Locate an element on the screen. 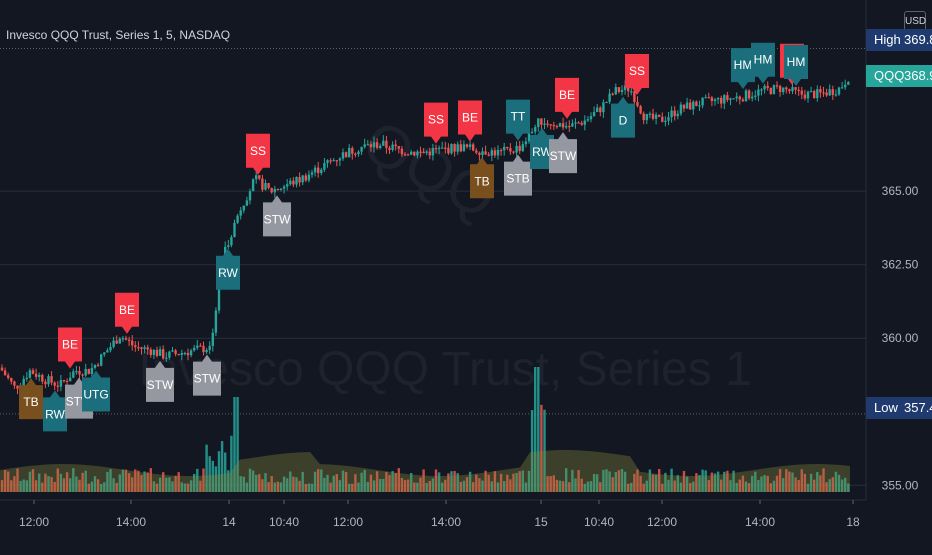 The width and height of the screenshot is (932, 555). time-tick-label: 18 is located at coordinates (853, 522).